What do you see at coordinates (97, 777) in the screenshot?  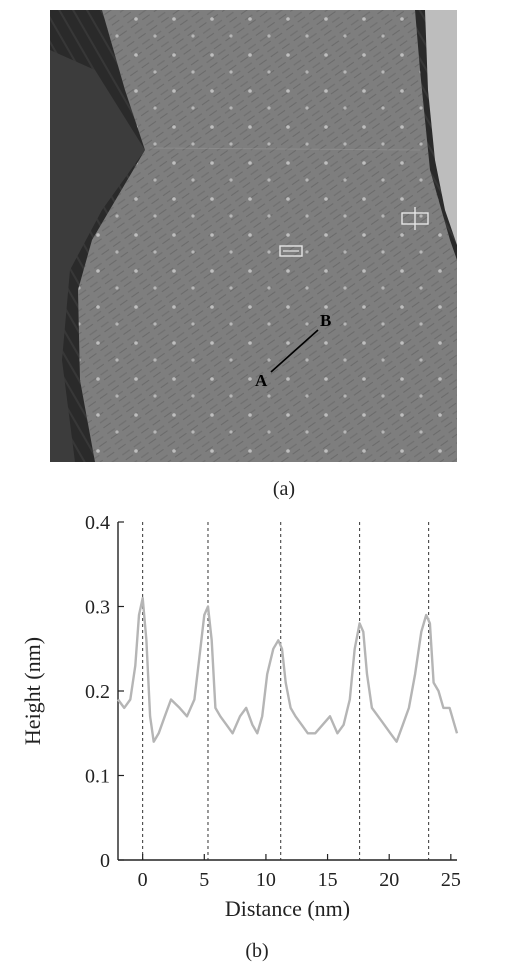 I see `y-tick-label: 0.1` at bounding box center [97, 777].